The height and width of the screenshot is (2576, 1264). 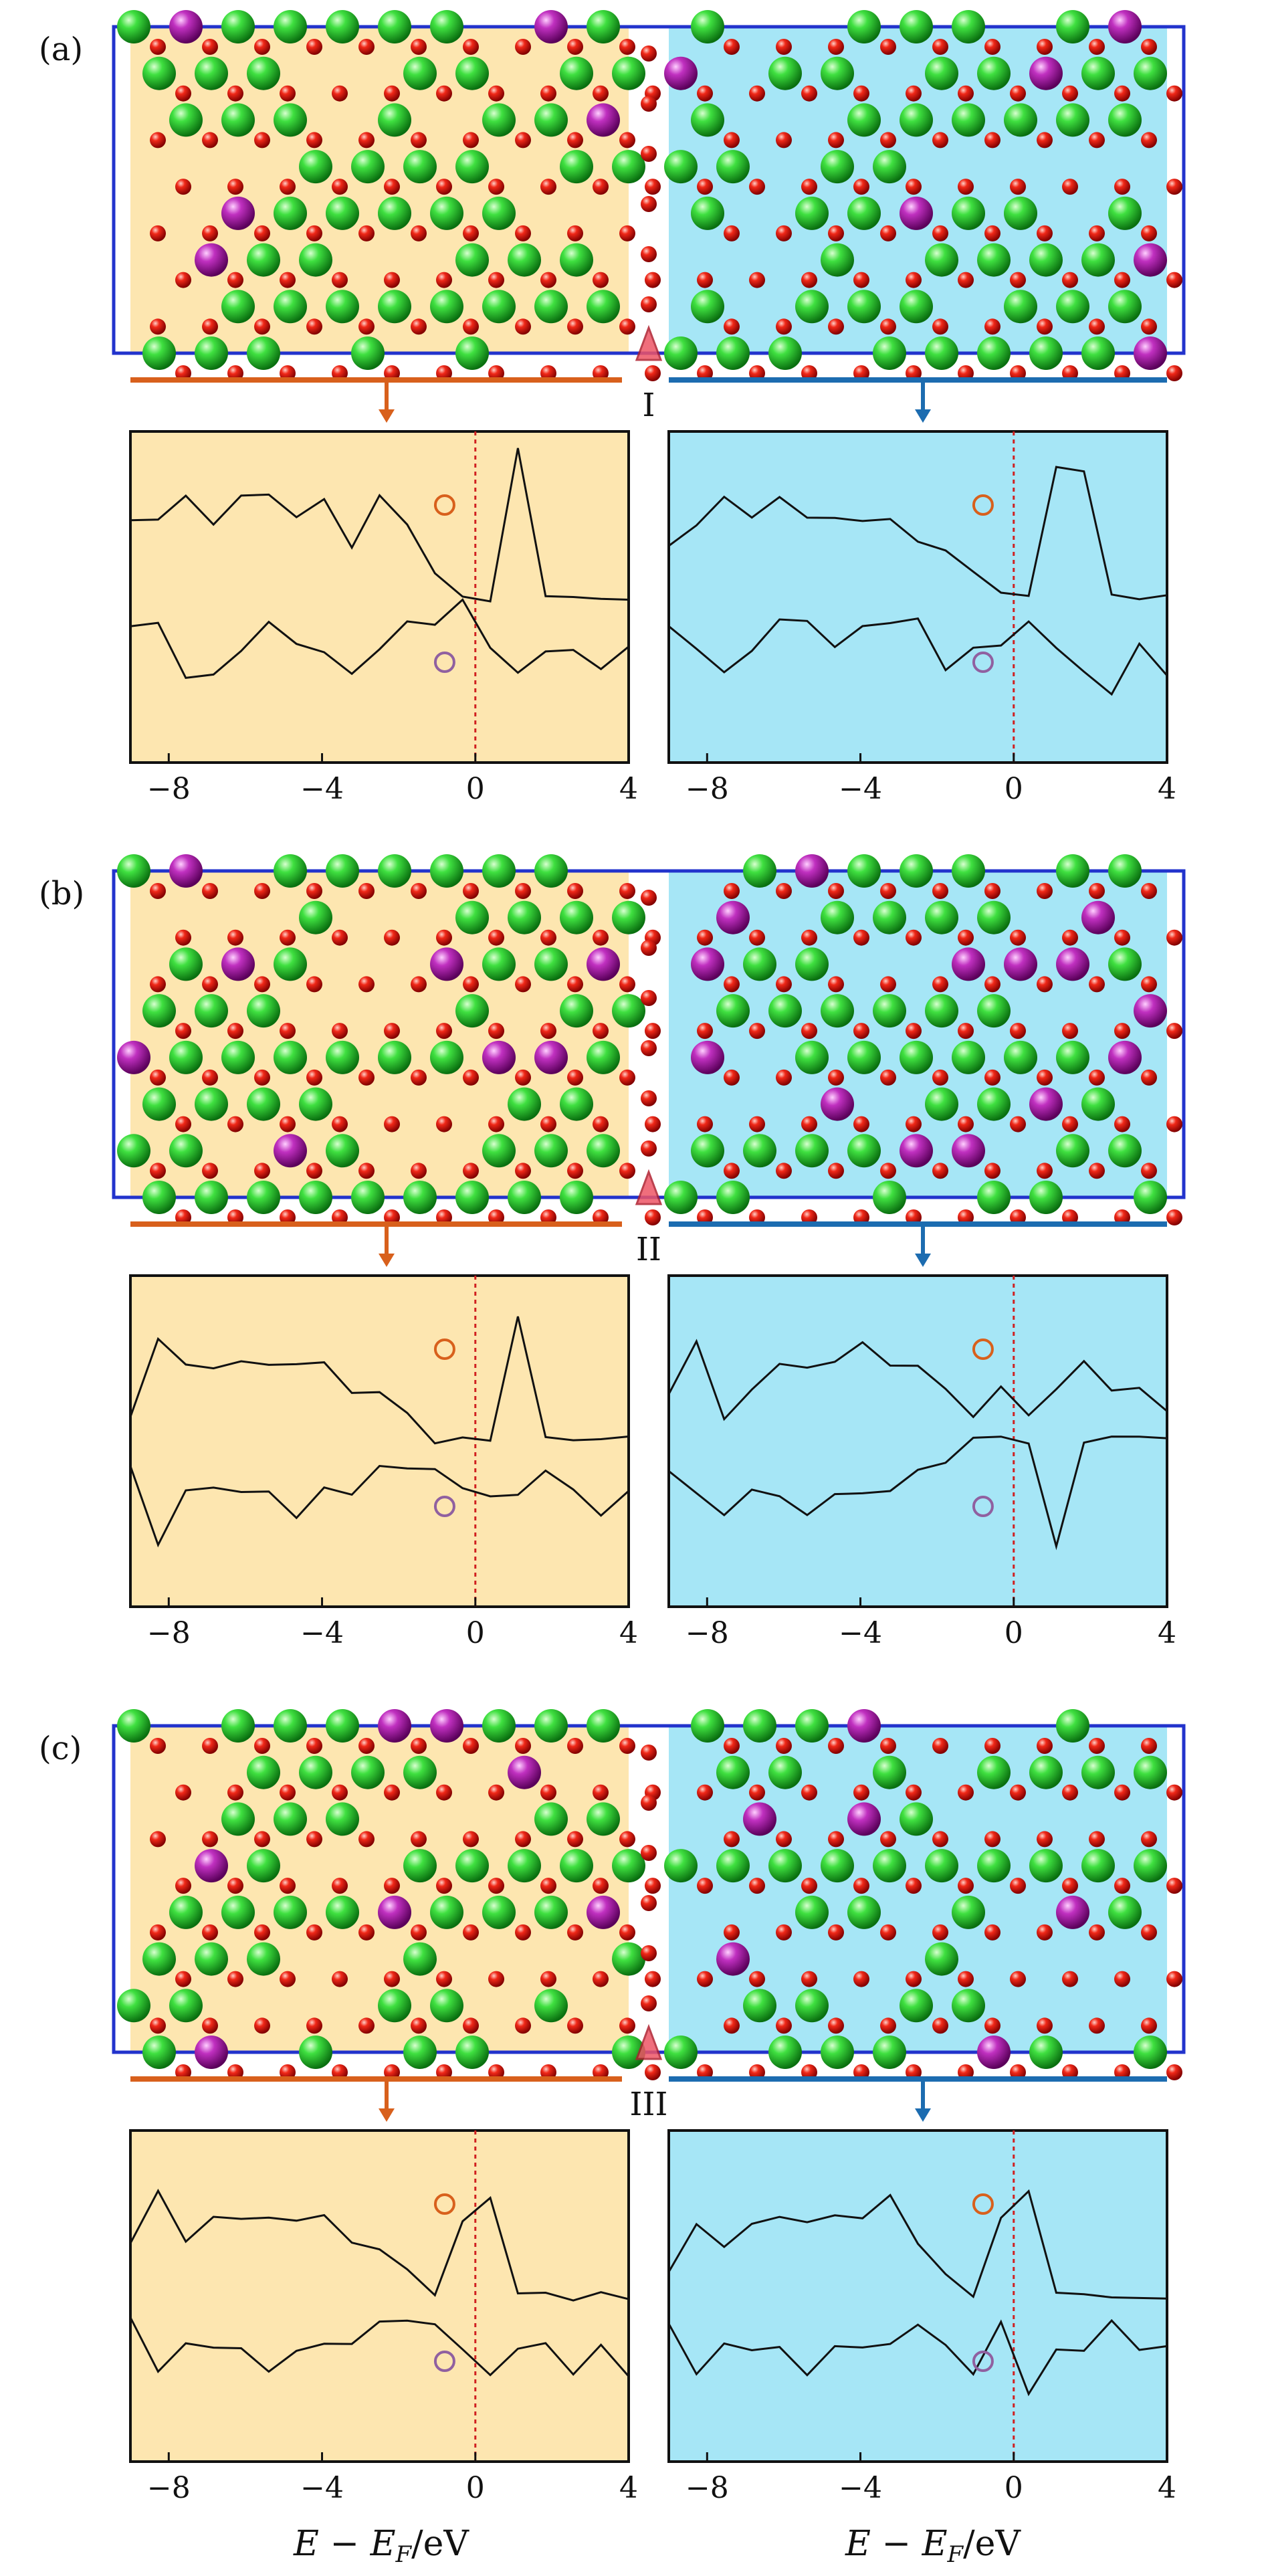 What do you see at coordinates (896, 2544) in the screenshot?
I see `xlabel-right-main: E − E` at bounding box center [896, 2544].